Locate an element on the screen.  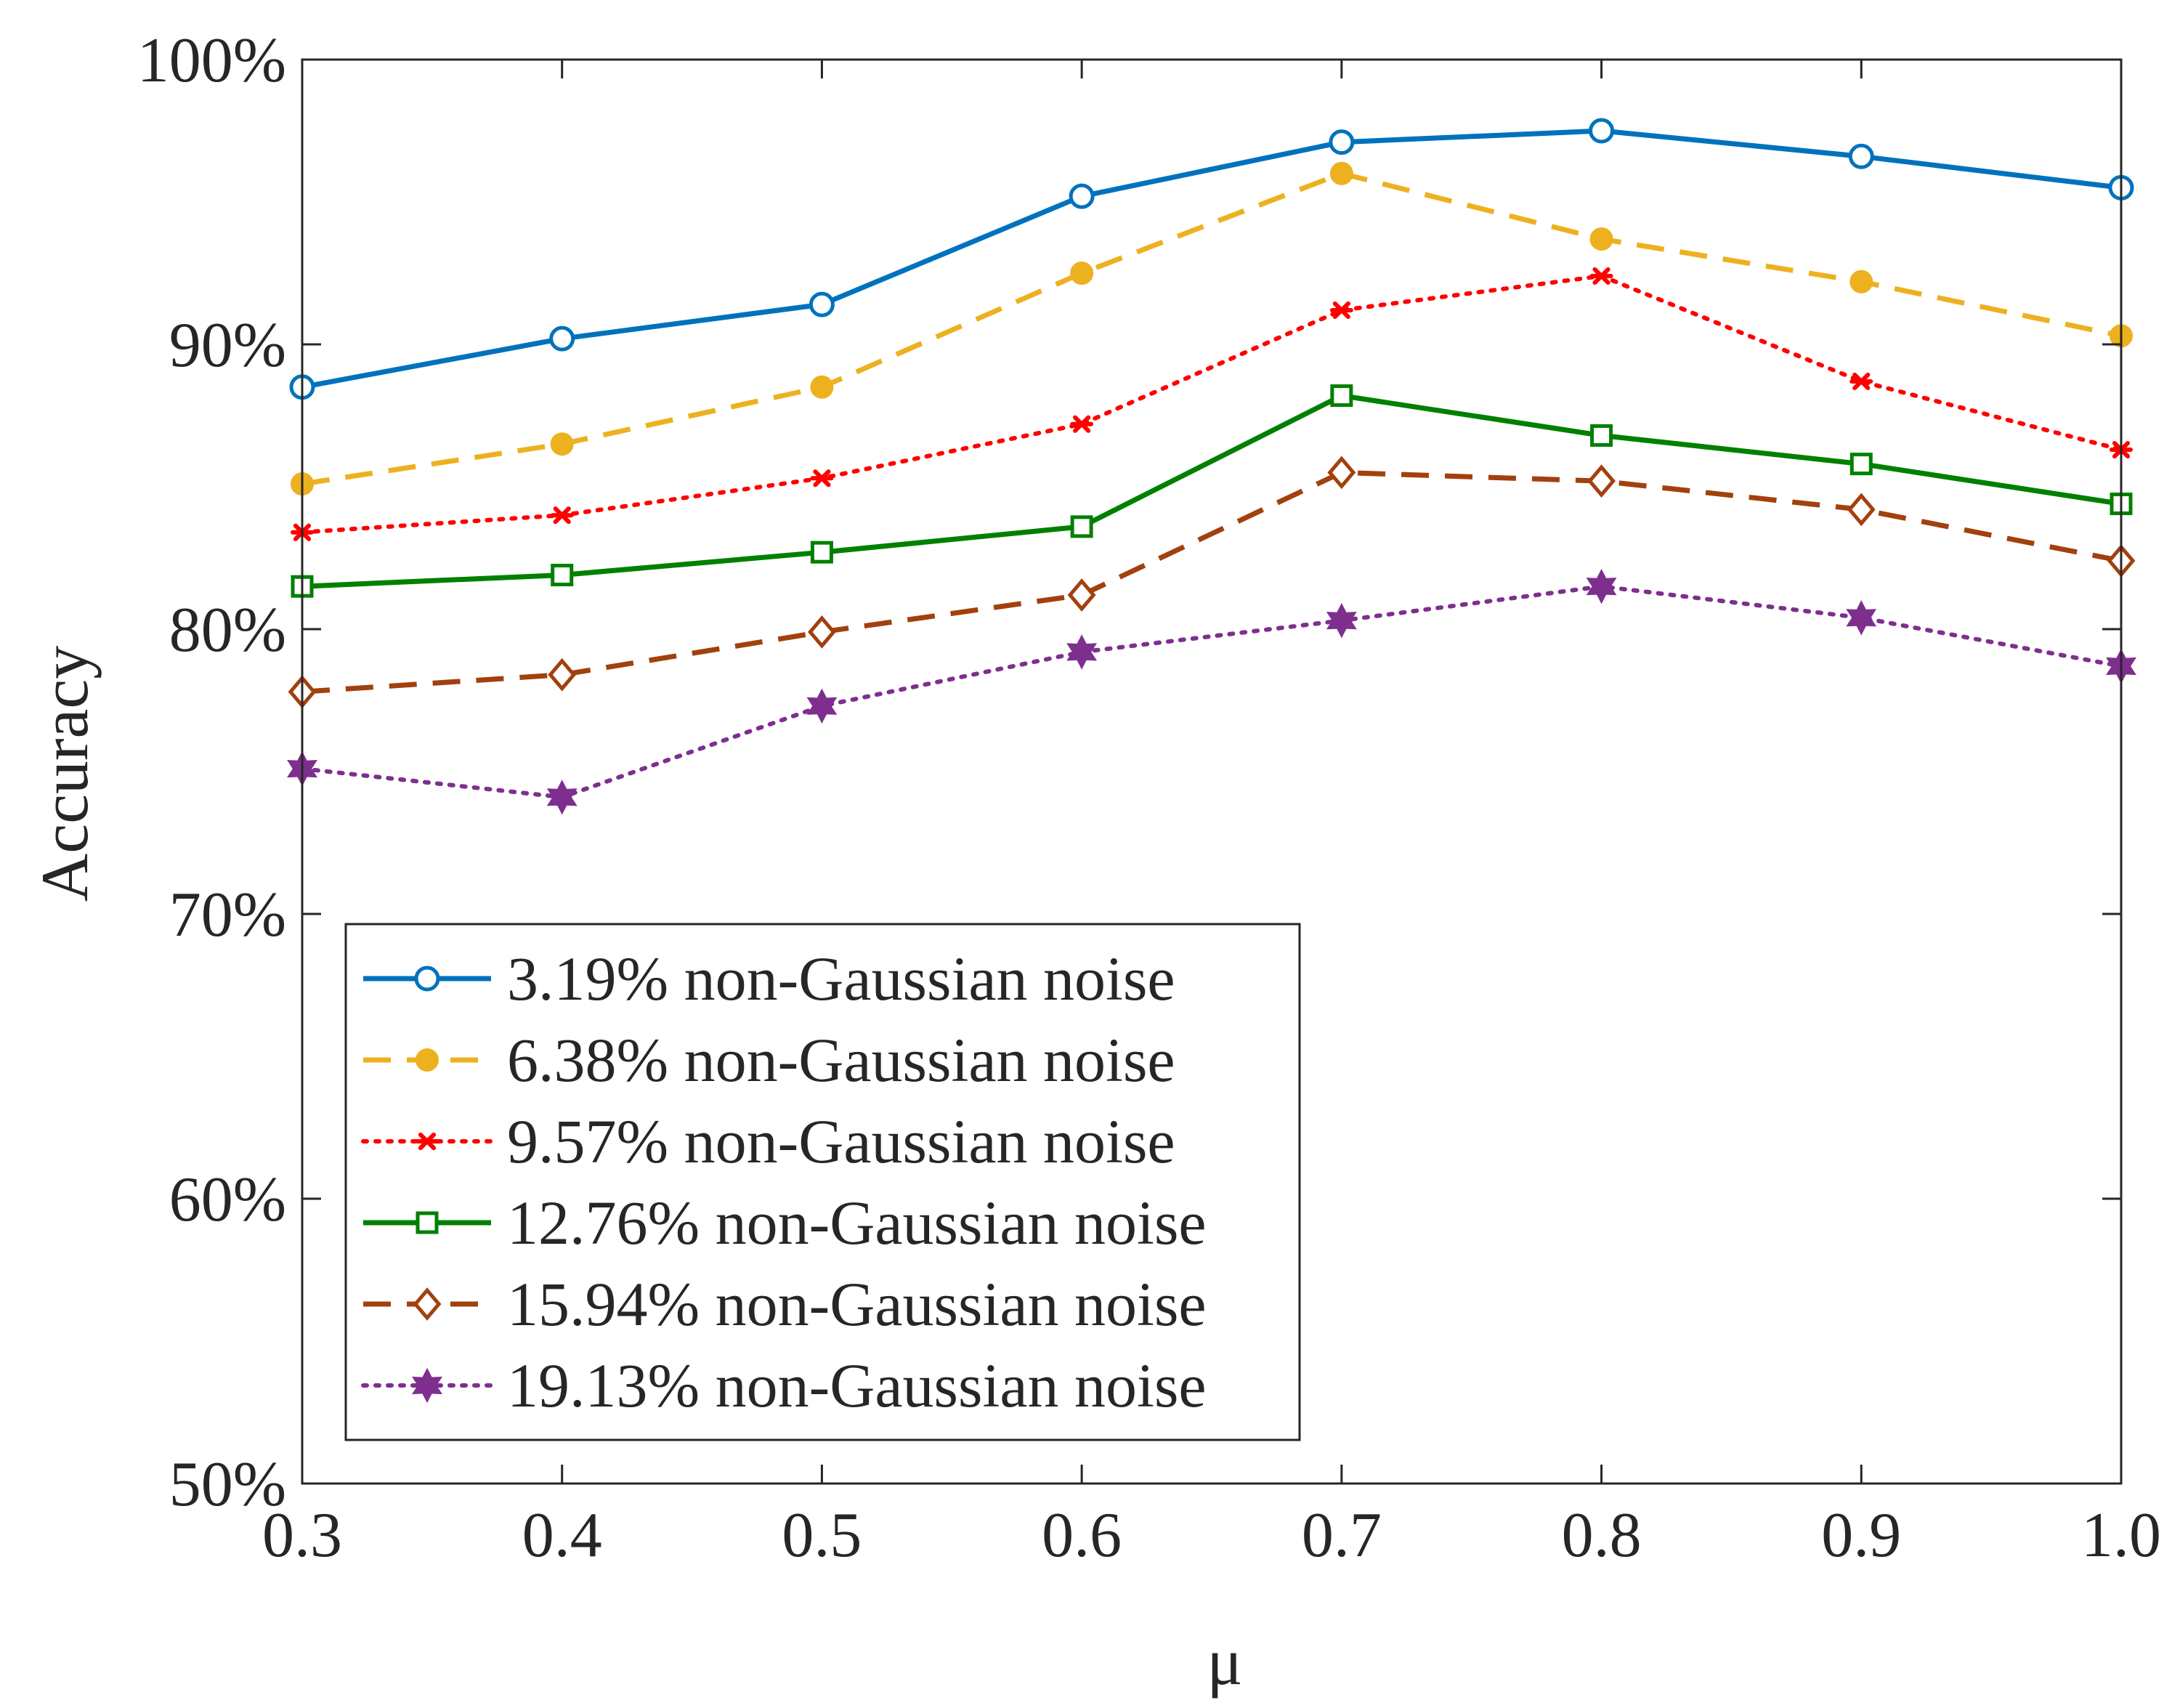
legend-item: 12.76% non-Gaussian noise is located at coordinates (785, 1223).